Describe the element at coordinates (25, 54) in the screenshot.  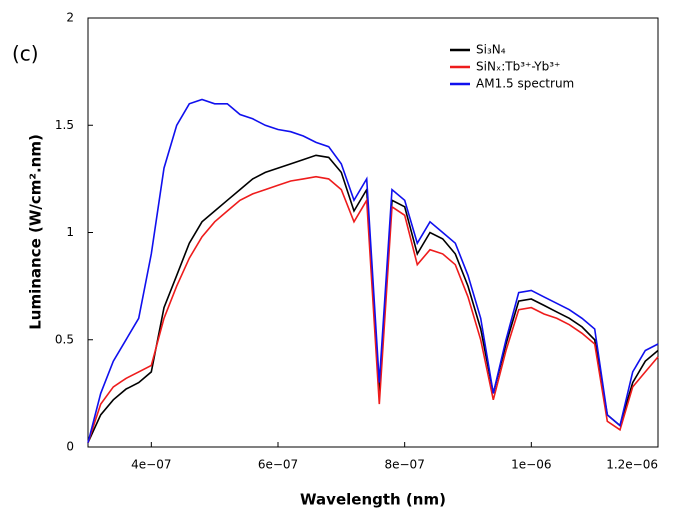
I see `panel-label: (c)` at that location.